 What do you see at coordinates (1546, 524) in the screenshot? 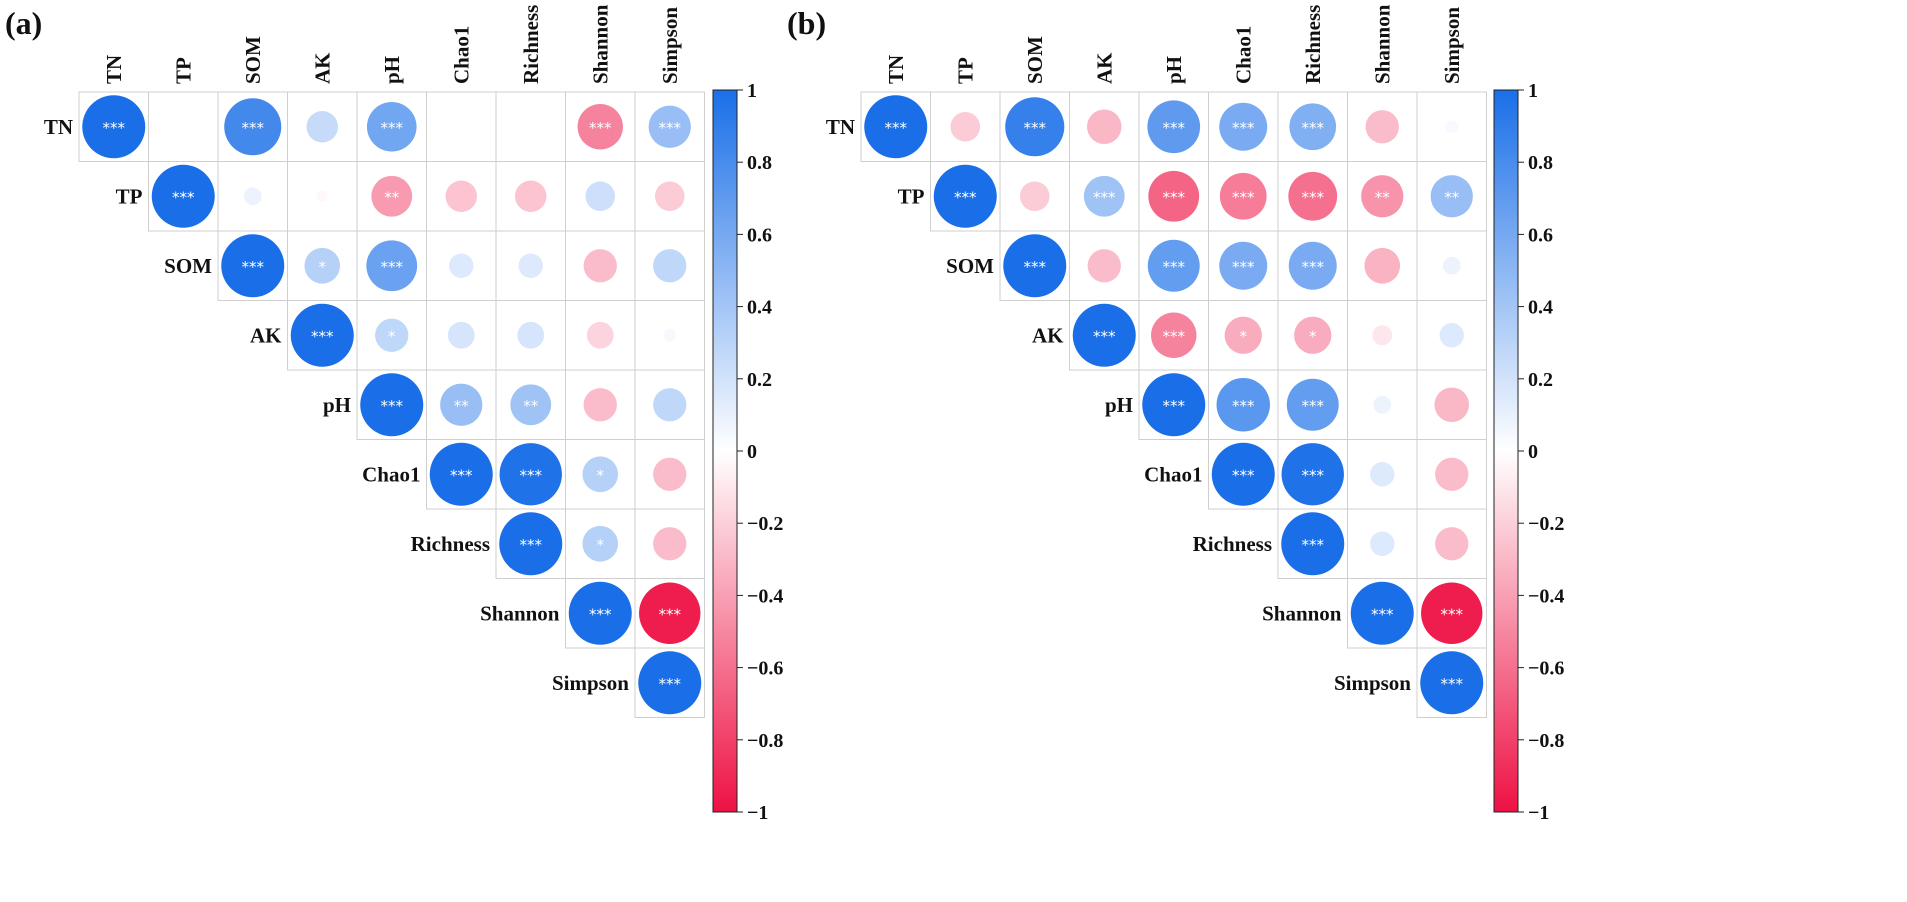
I see `colorbar-tick-label: −0.2` at bounding box center [1546, 524].